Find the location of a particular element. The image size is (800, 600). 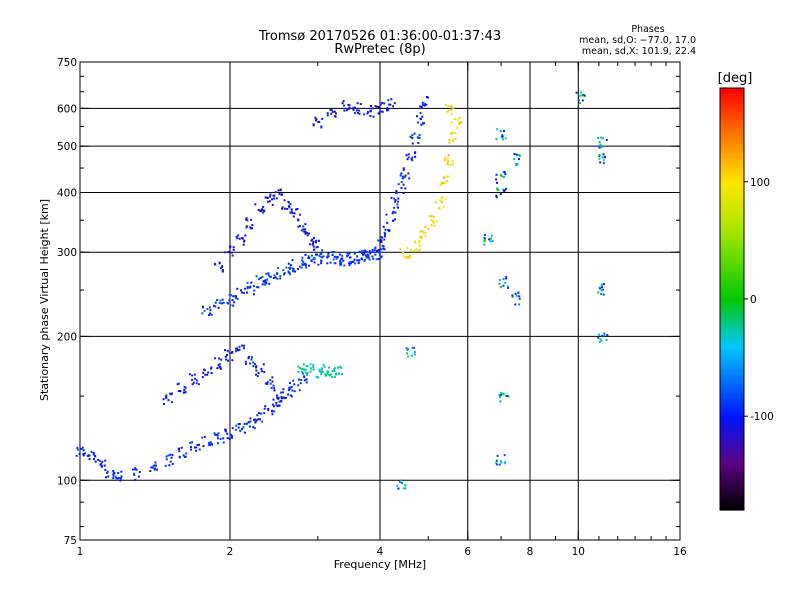

x-tick-label: 1 is located at coordinates (80, 552).